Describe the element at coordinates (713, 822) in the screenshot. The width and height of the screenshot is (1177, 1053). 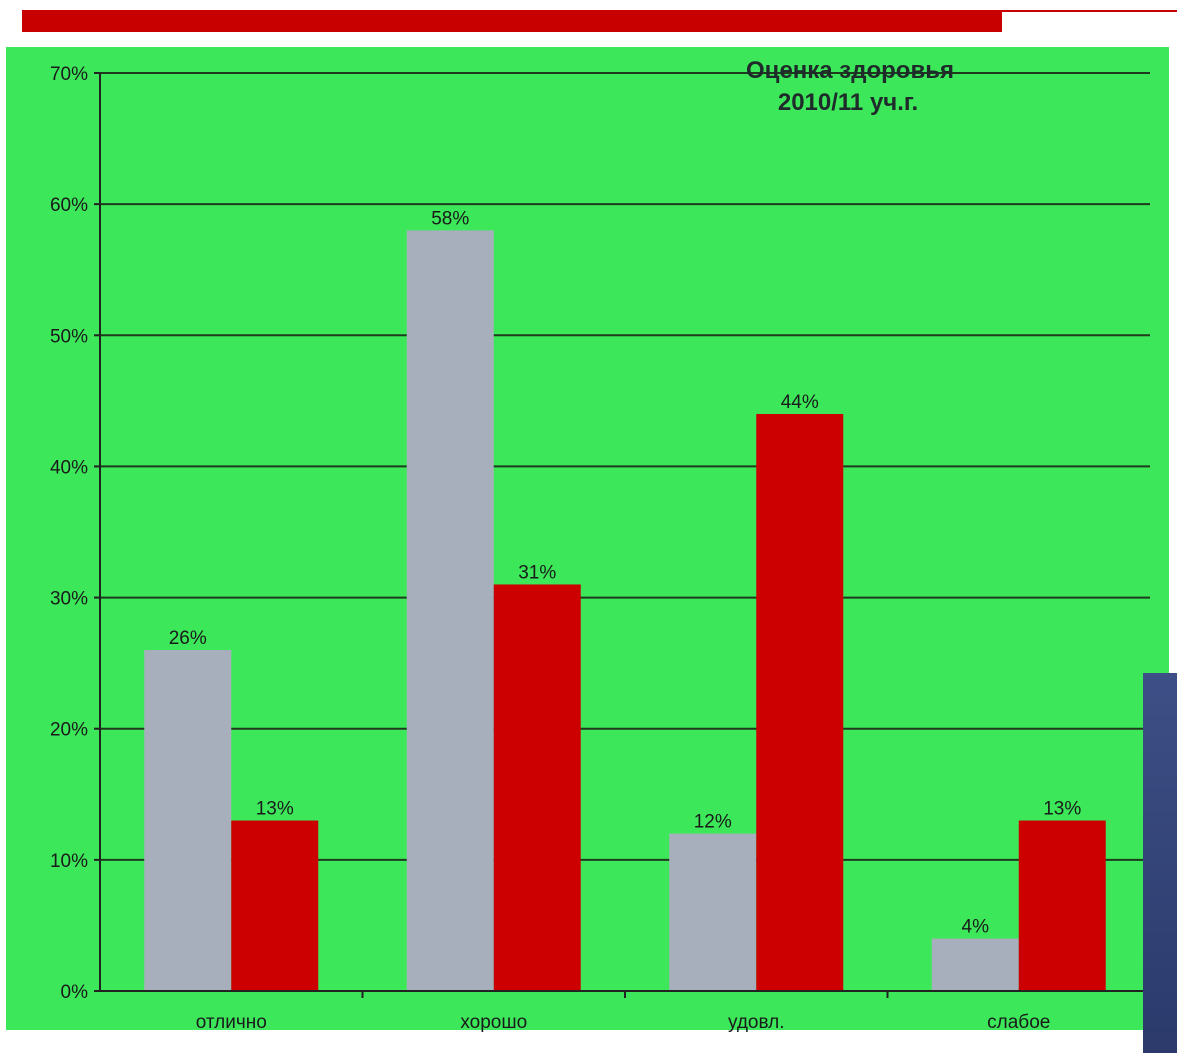
I see `data-label: 12%` at that location.